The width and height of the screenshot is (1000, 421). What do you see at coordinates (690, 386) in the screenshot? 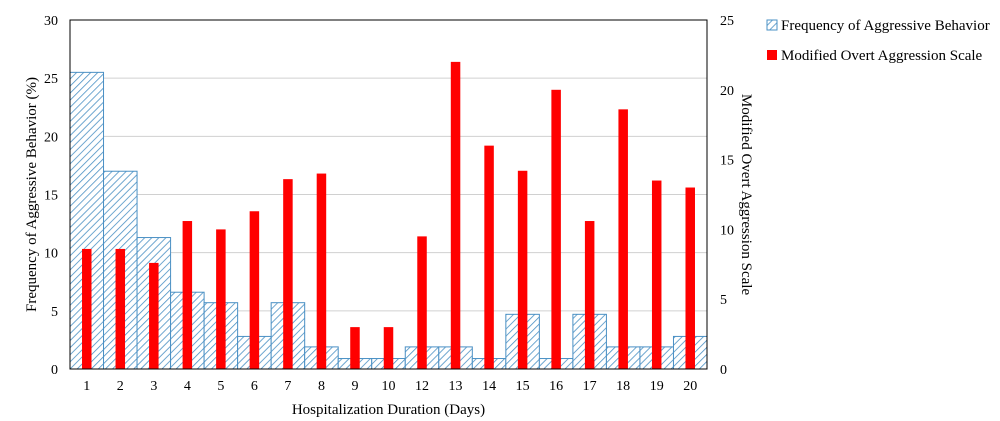
I see `x-tick-label: 20` at bounding box center [690, 386].